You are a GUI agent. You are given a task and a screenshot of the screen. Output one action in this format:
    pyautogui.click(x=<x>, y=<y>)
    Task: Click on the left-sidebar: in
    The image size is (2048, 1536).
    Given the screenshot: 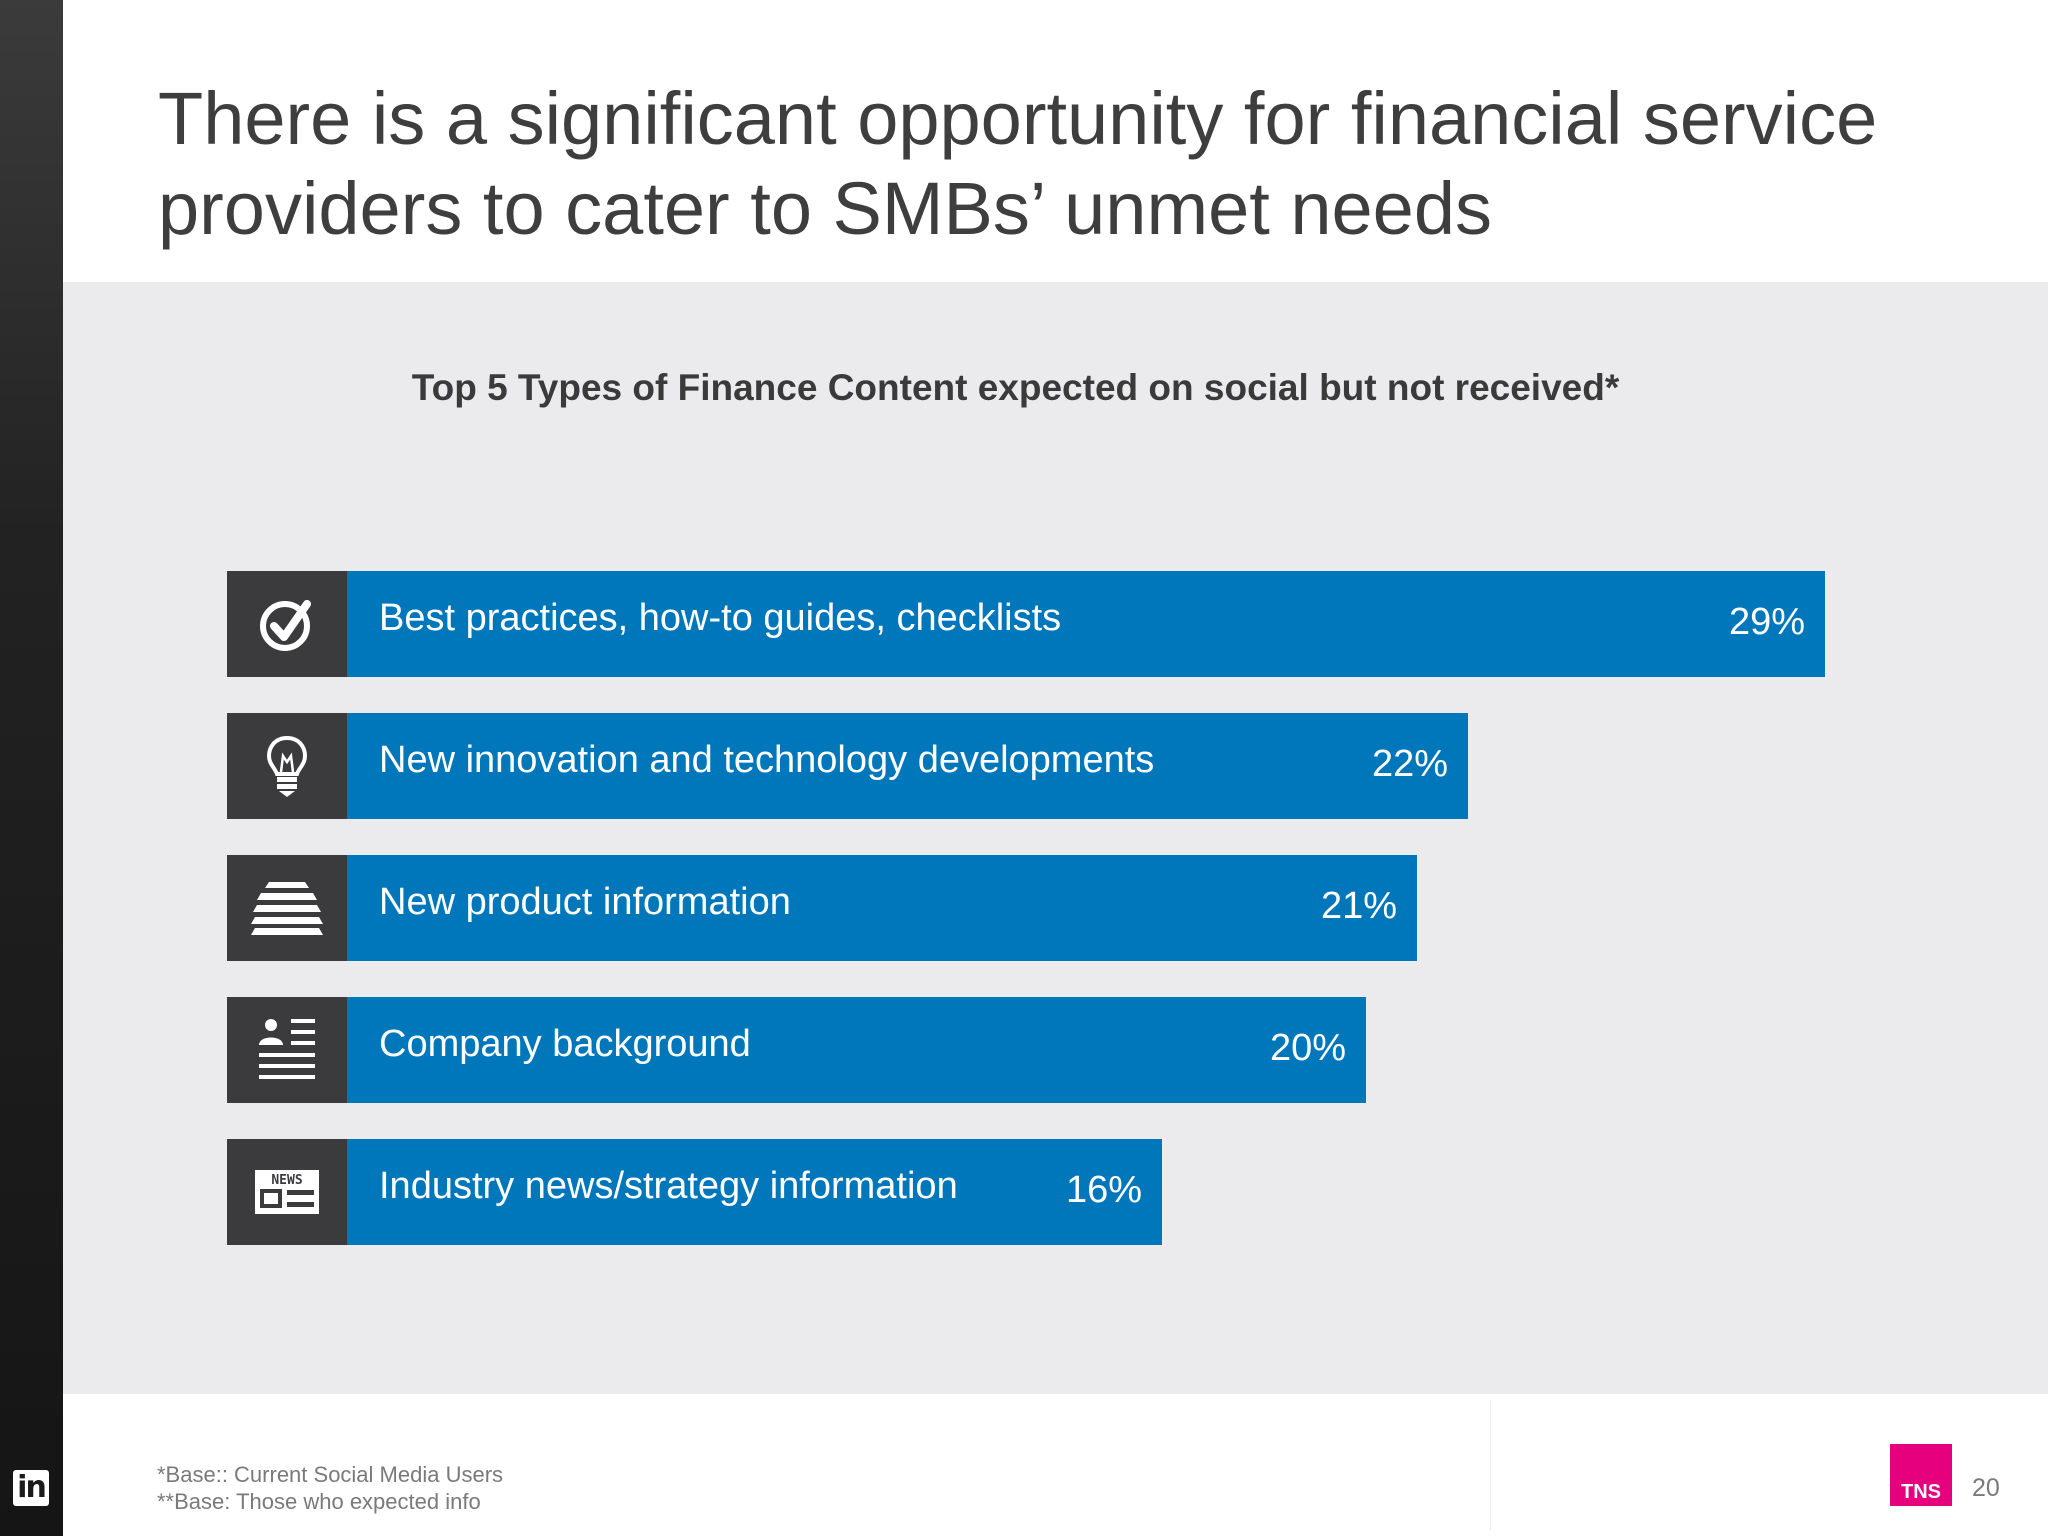 What is the action you would take?
    pyautogui.click(x=31, y=768)
    